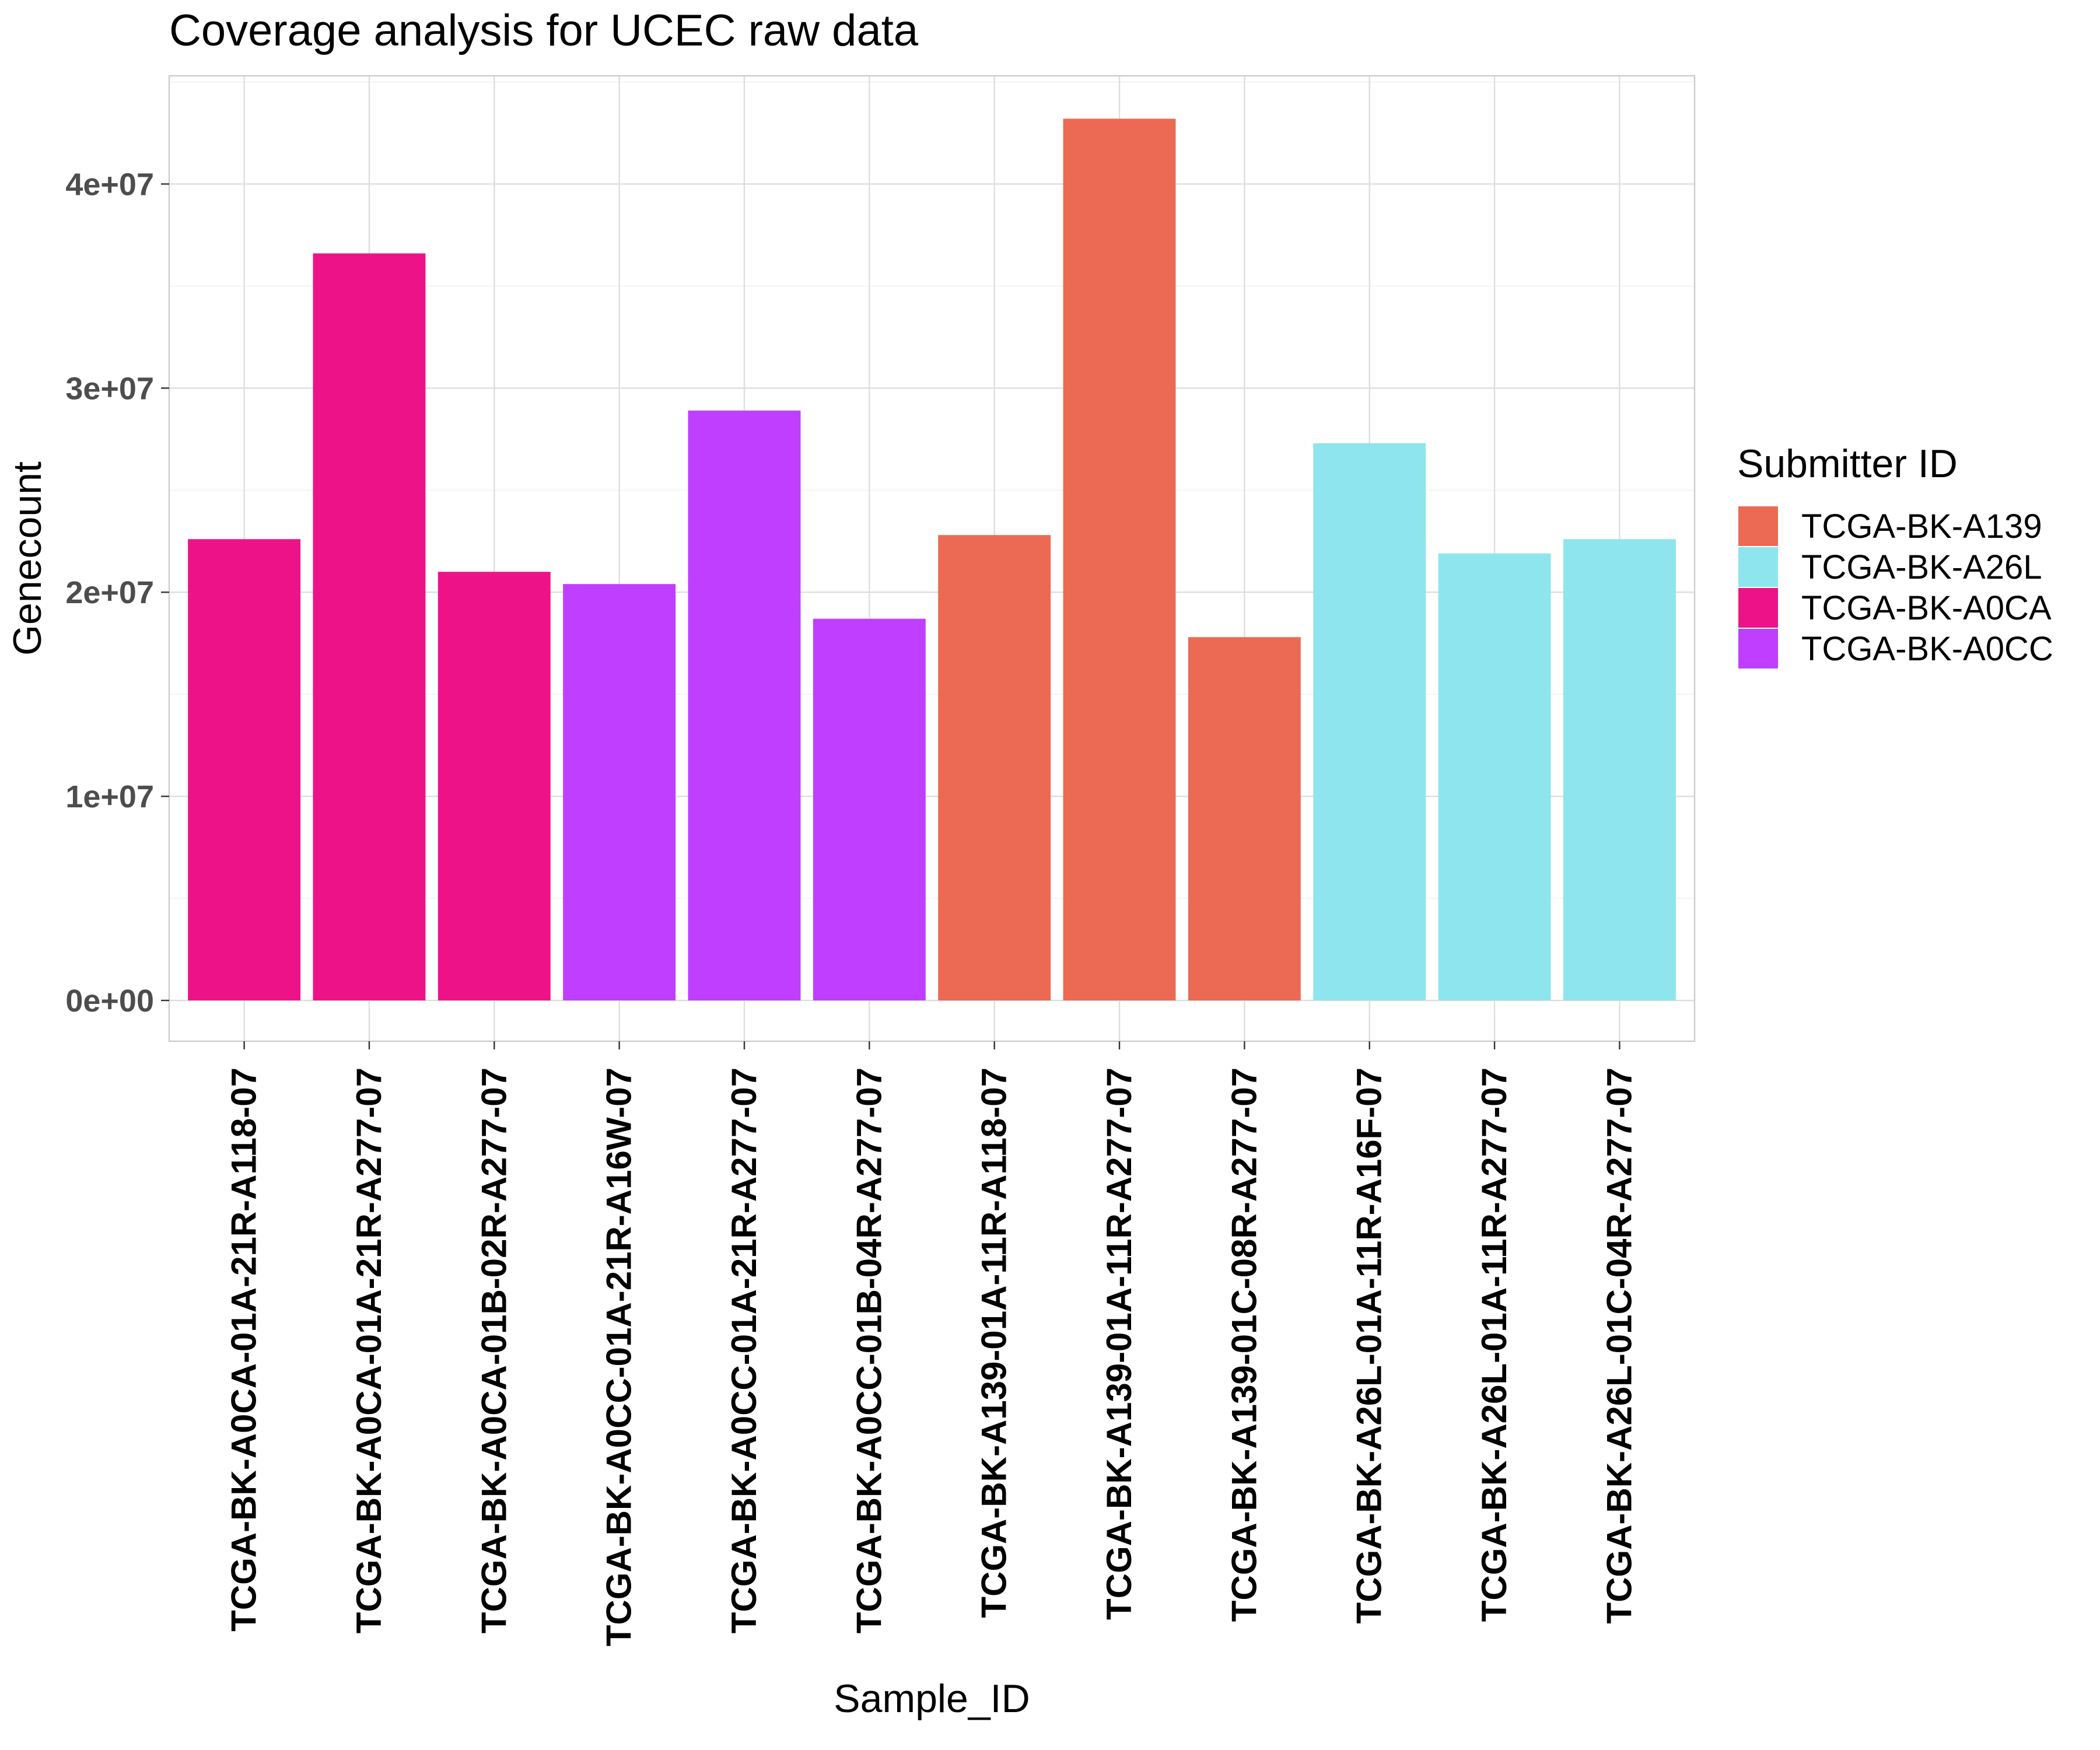  What do you see at coordinates (27, 558) in the screenshot?
I see `y-axis-title: Genecount` at bounding box center [27, 558].